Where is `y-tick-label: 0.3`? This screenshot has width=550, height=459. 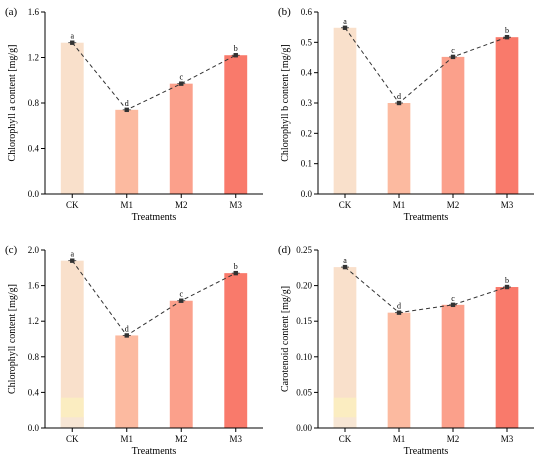 y-tick-label: 0.3 is located at coordinates (307, 103).